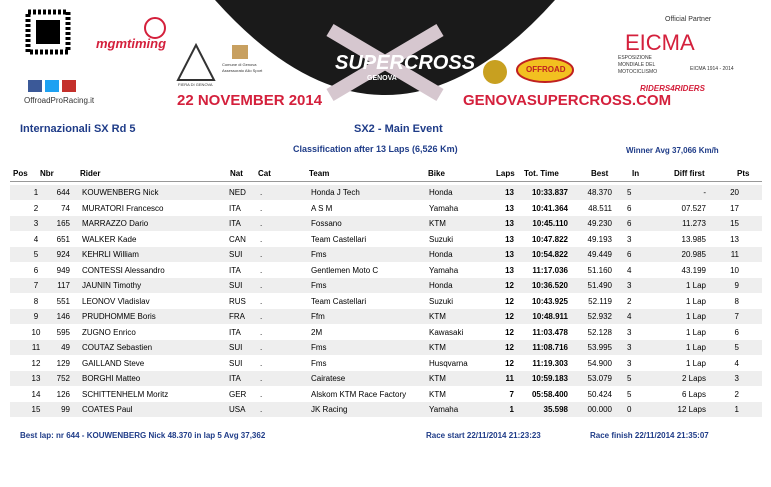 This screenshot has height=487, width=771. What do you see at coordinates (317, 332) in the screenshot?
I see `table-cell: 2M` at bounding box center [317, 332].